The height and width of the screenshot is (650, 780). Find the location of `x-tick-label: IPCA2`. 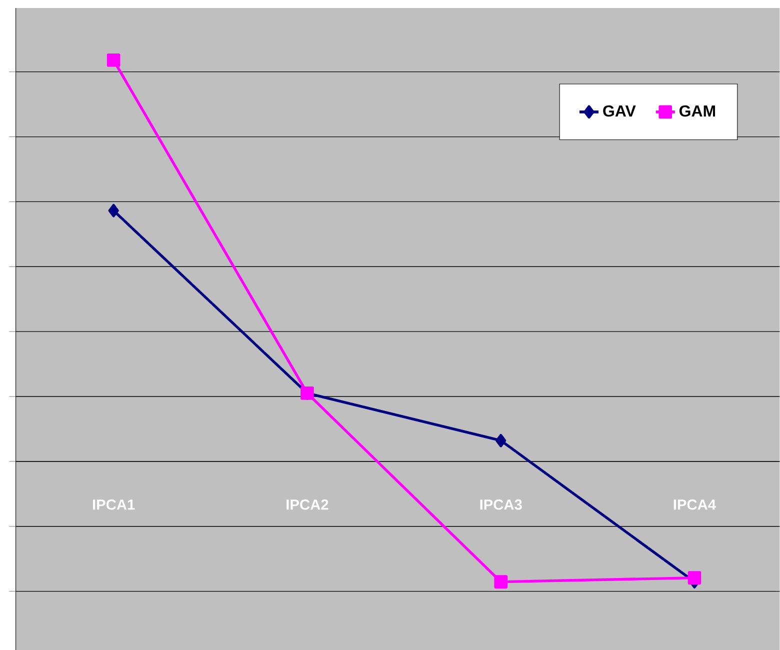

x-tick-label: IPCA2 is located at coordinates (307, 504).